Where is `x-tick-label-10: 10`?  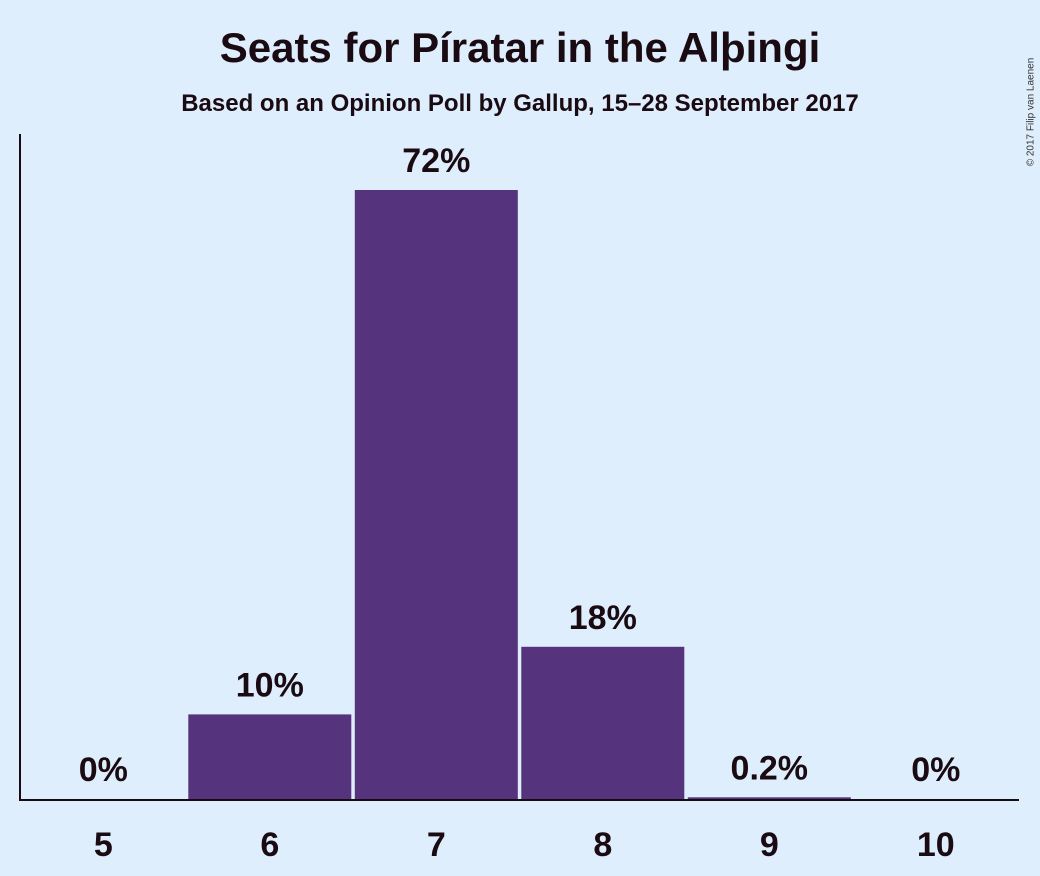 x-tick-label-10: 10 is located at coordinates (936, 845).